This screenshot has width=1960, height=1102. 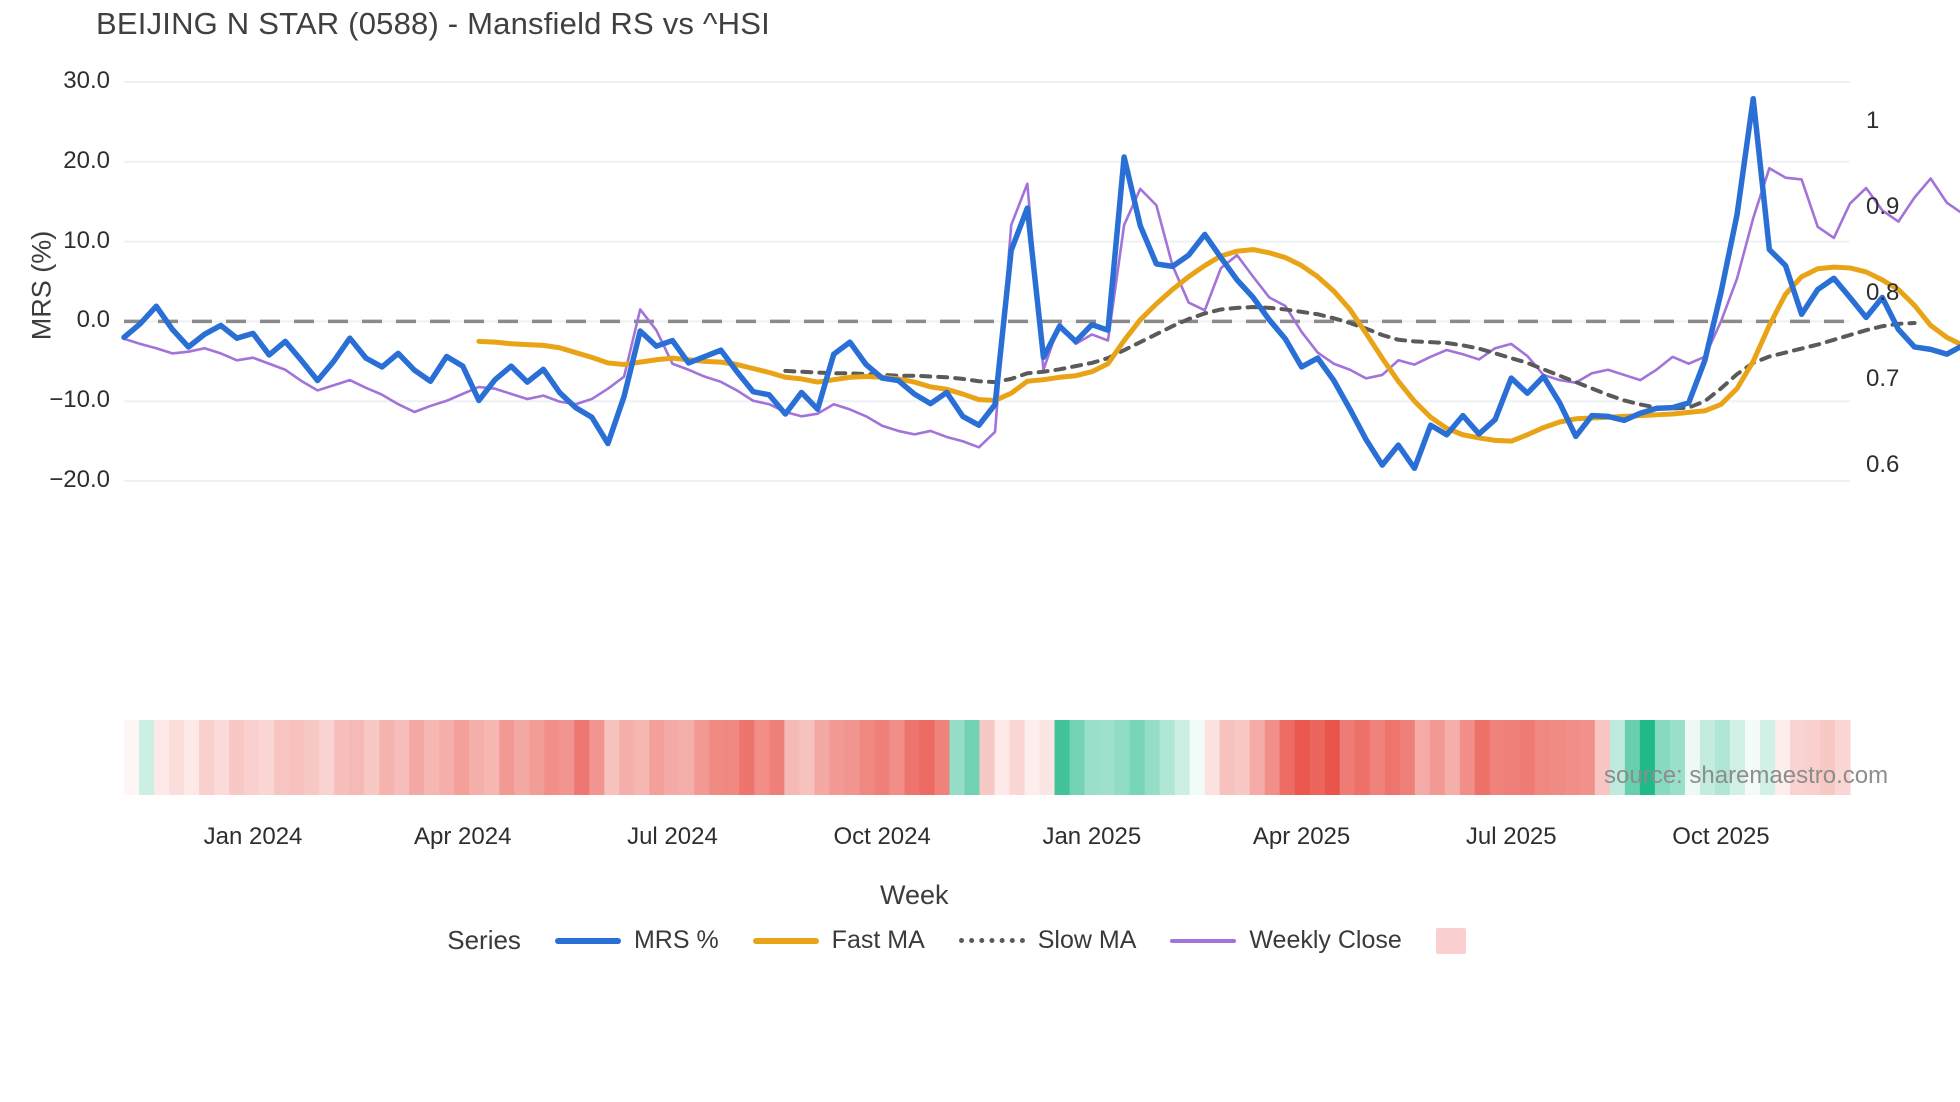 I want to click on legend-item-heat-swatch, so click(x=1457, y=940).